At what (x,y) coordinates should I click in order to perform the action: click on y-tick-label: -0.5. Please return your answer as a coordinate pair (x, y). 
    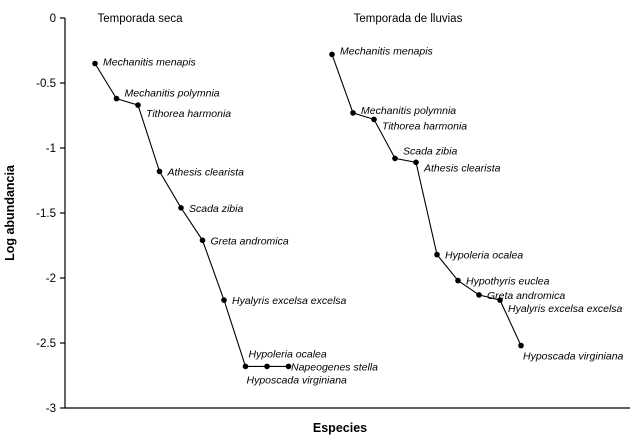
    Looking at the image, I should click on (46, 84).